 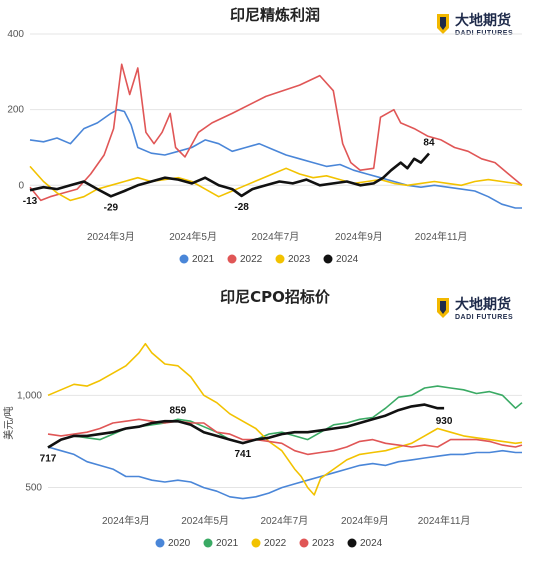 What do you see at coordinates (111, 207) in the screenshot?
I see `data-label: -29` at bounding box center [111, 207].